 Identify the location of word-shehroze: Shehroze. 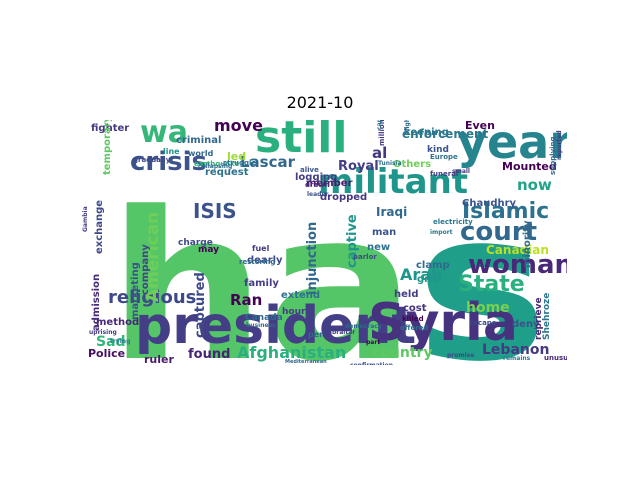
(547, 316).